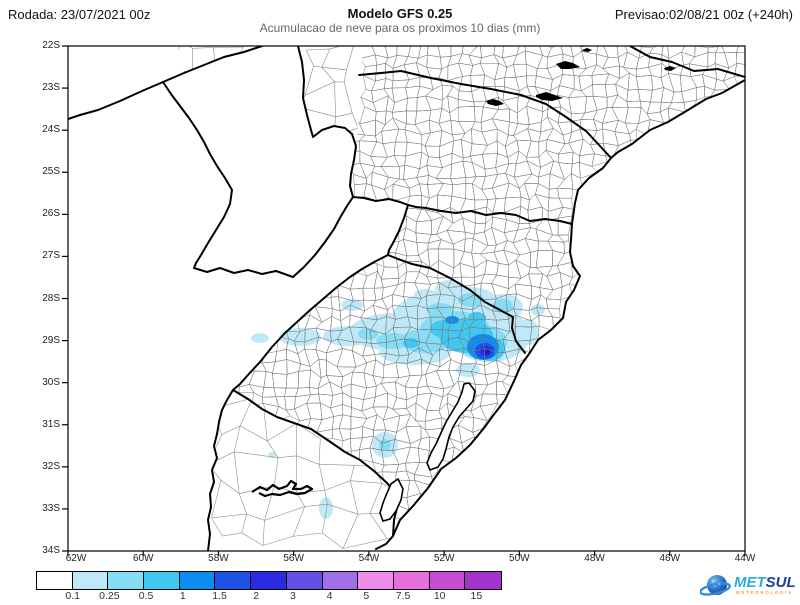  Describe the element at coordinates (715, 585) in the screenshot. I see `metsul-globe-icon` at that location.